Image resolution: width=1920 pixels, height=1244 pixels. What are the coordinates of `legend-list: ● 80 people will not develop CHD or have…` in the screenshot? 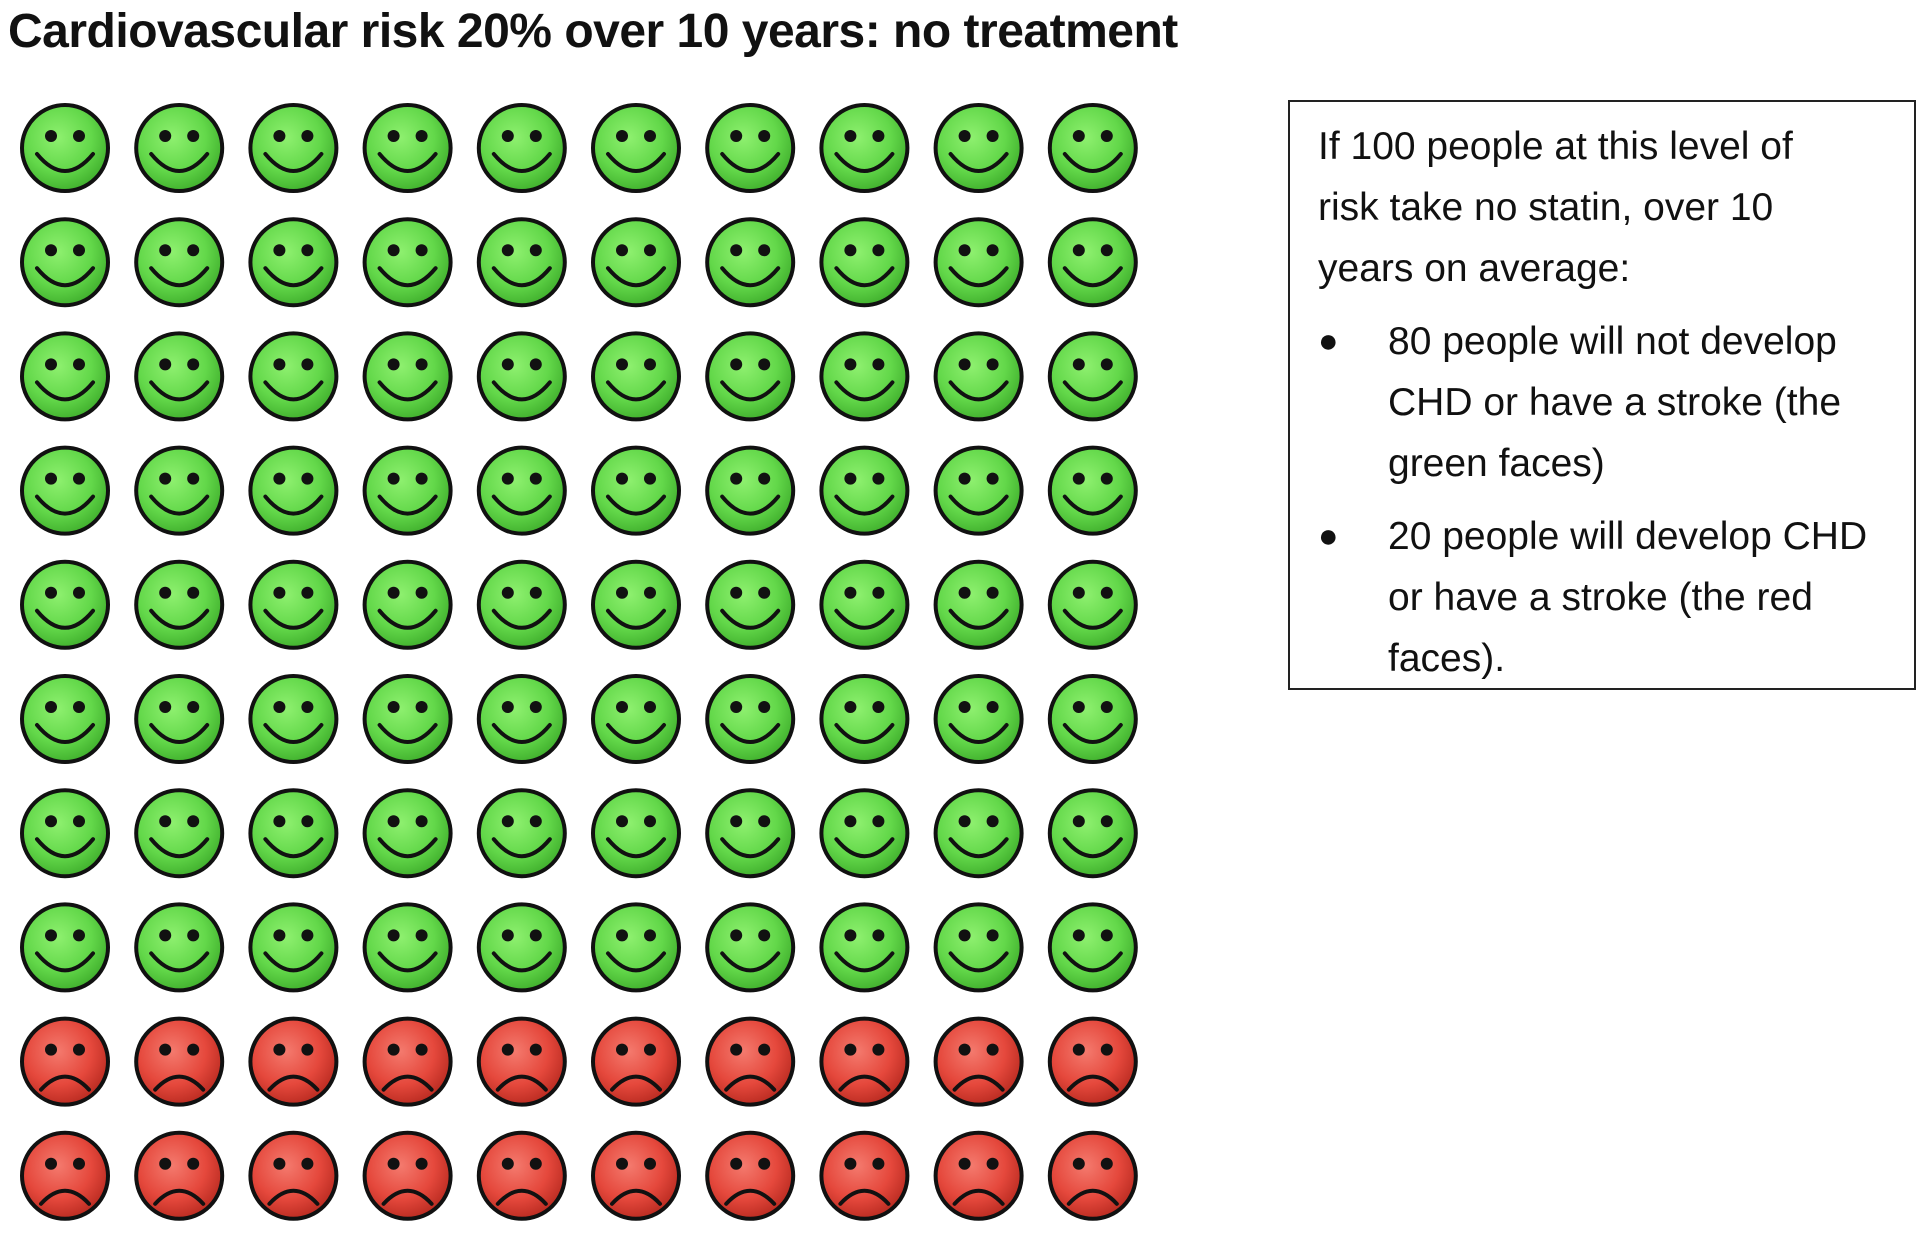 It's located at (1602, 500).